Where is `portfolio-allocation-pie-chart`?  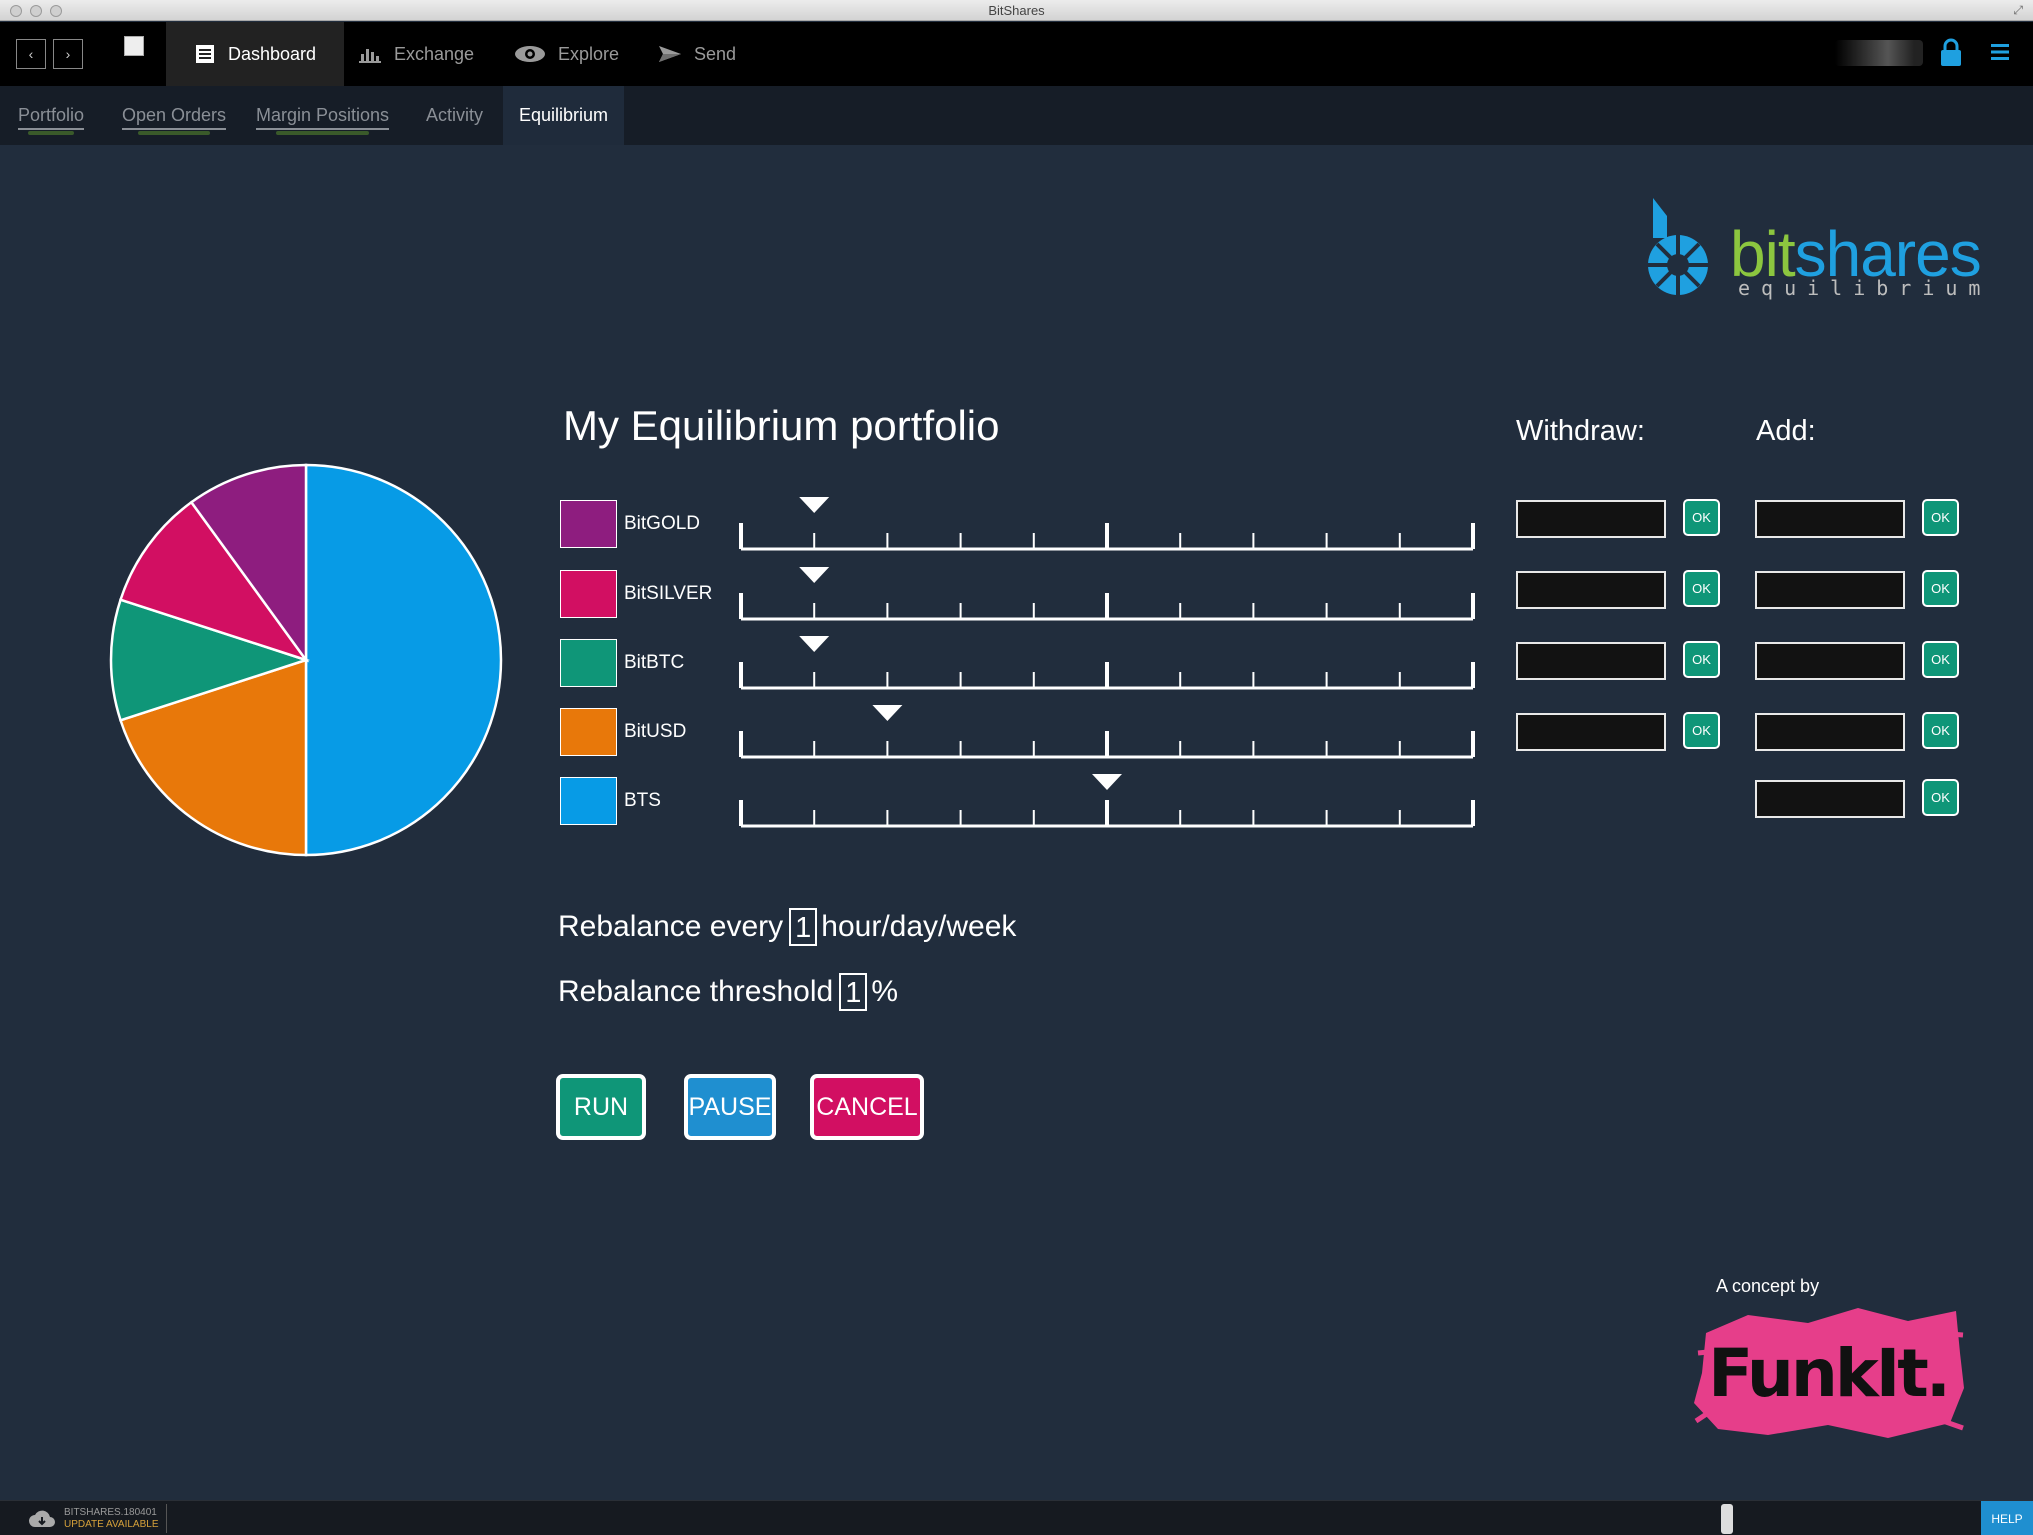 portfolio-allocation-pie-chart is located at coordinates (306, 660).